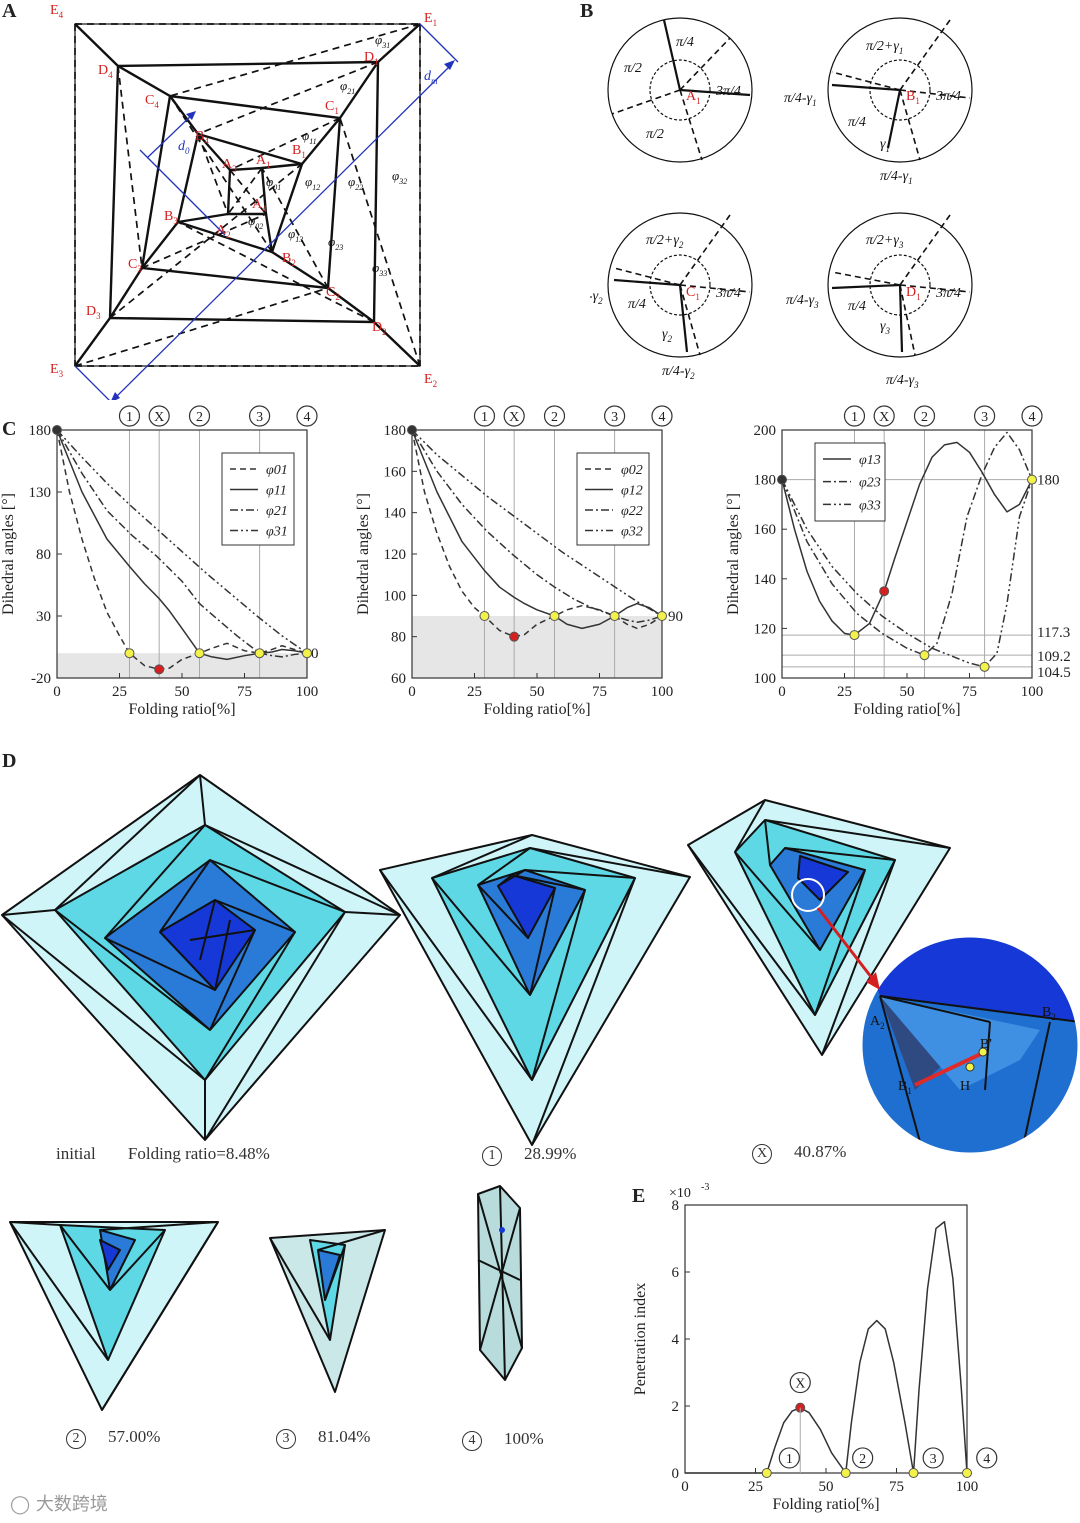 This screenshot has height=1523, width=1080. What do you see at coordinates (395, 472) in the screenshot?
I see `y-tick-label: 160` at bounding box center [395, 472].